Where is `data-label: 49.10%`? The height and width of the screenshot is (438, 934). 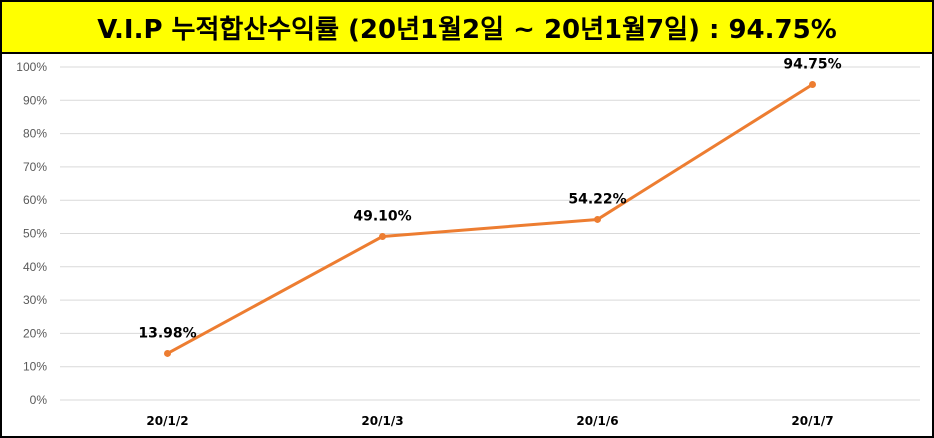 data-label: 49.10% is located at coordinates (382, 216).